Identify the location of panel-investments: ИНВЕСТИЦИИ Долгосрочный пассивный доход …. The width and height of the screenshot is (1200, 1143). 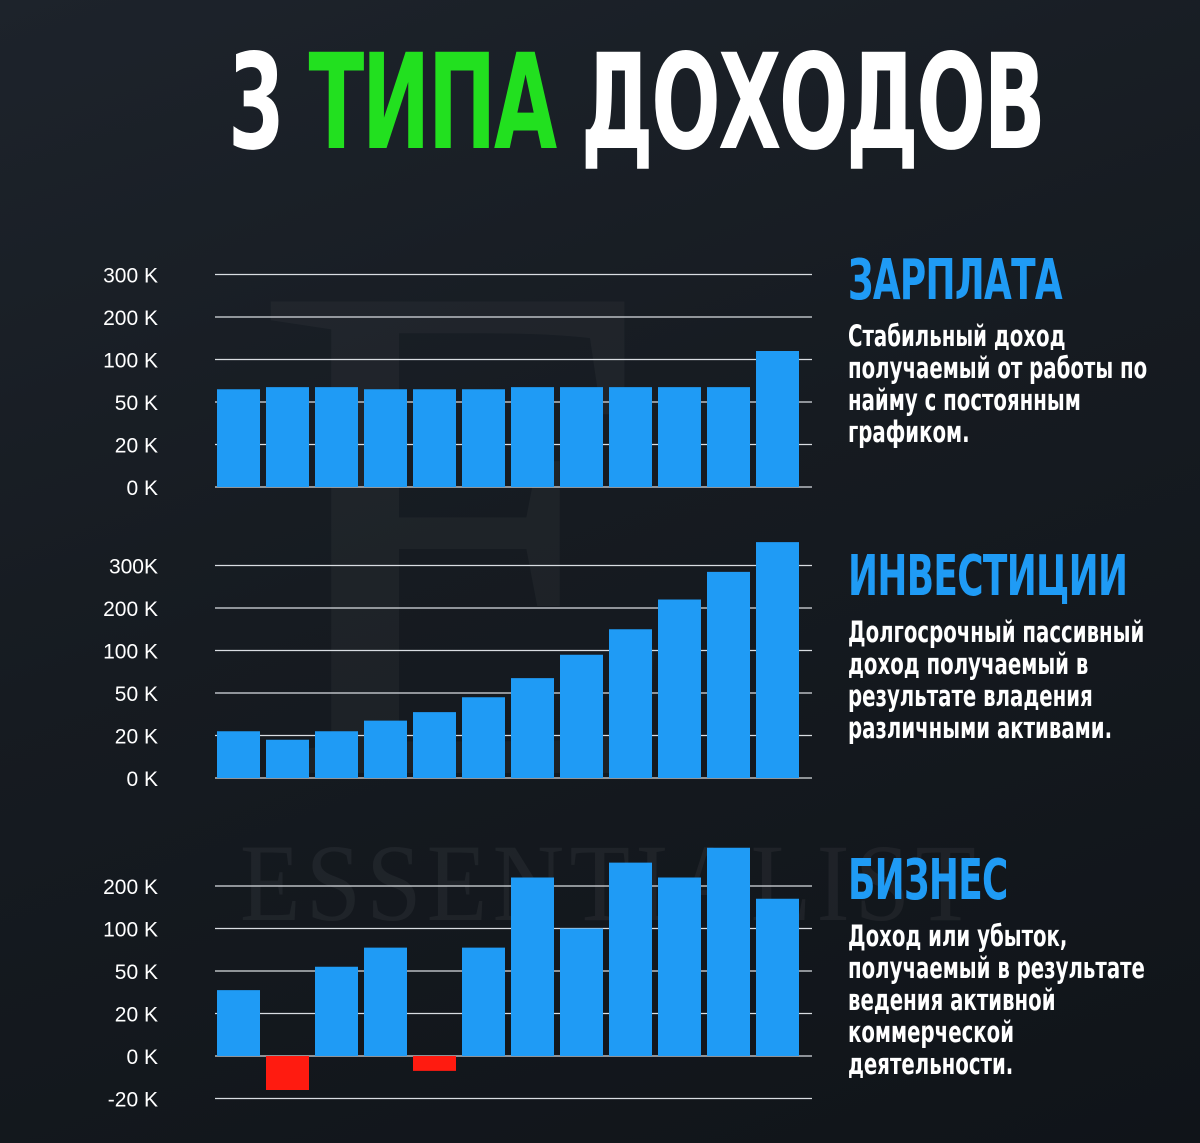
(1013, 644).